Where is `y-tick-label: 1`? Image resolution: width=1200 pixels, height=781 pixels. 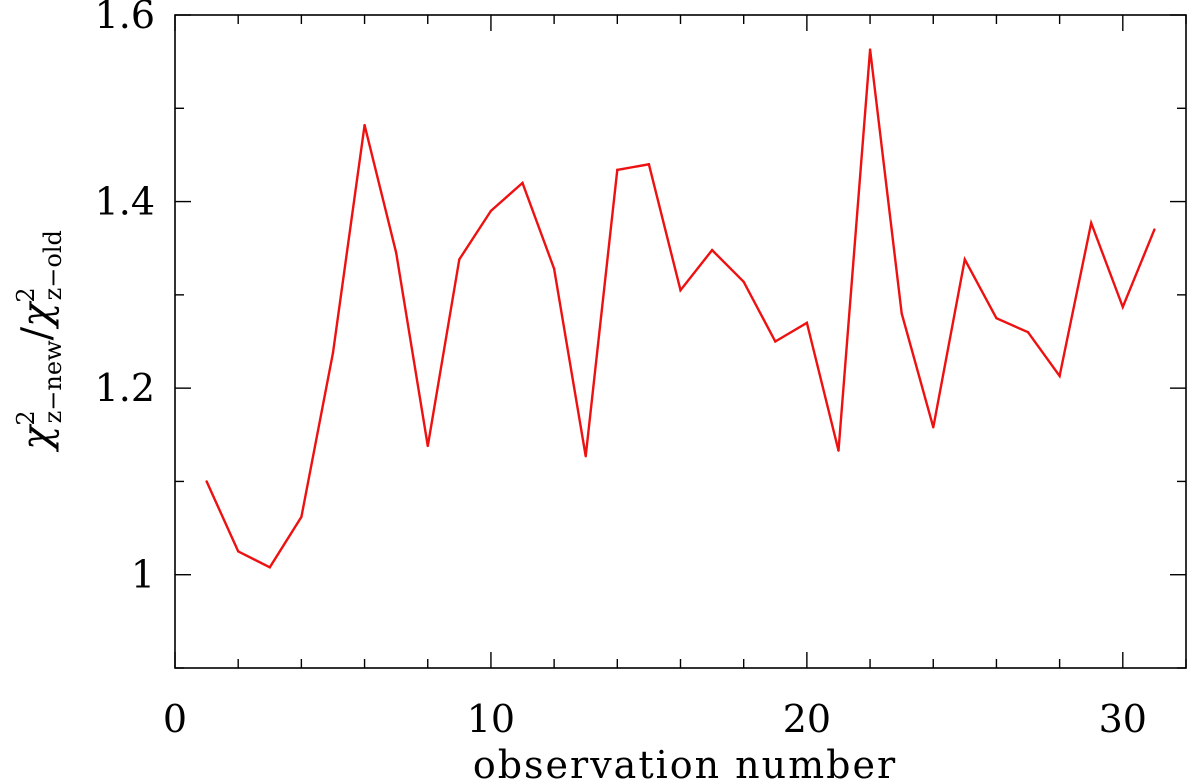
y-tick-label: 1 is located at coordinates (143, 575).